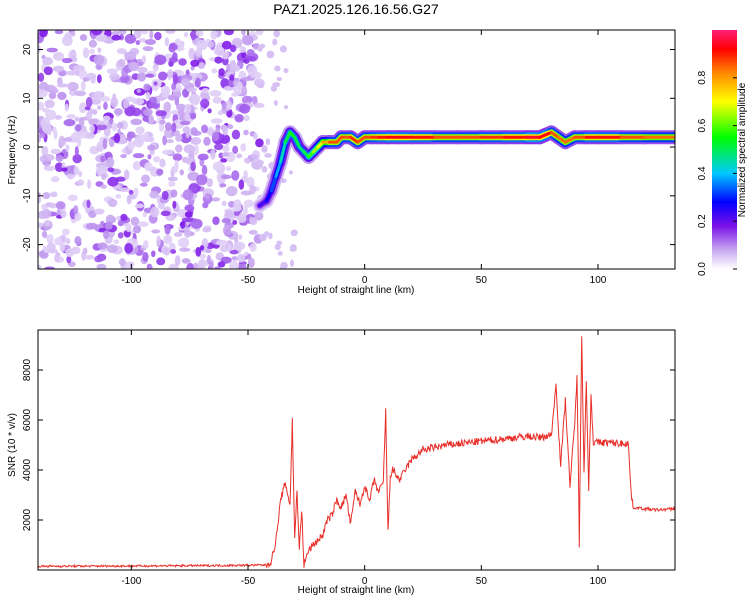  I want to click on x-tick-label: 50, so click(482, 280).